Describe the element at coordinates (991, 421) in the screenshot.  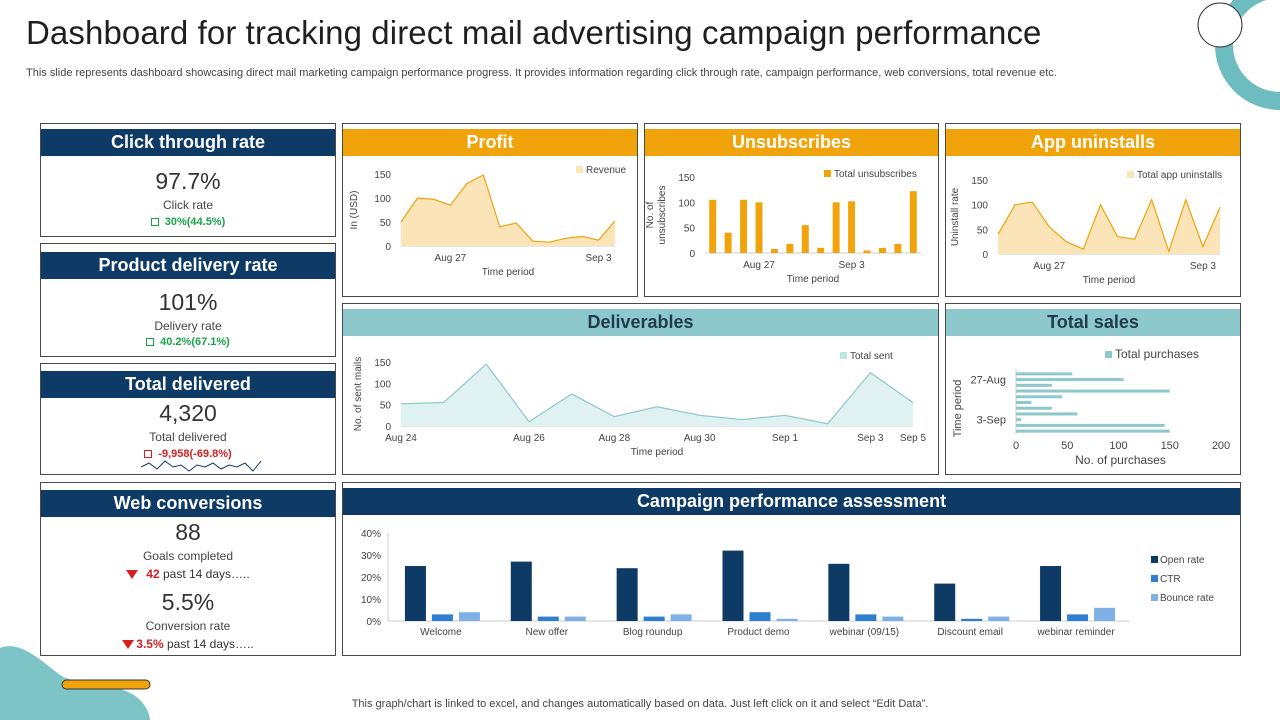
I see `y-tick-label: 3-Sep` at that location.